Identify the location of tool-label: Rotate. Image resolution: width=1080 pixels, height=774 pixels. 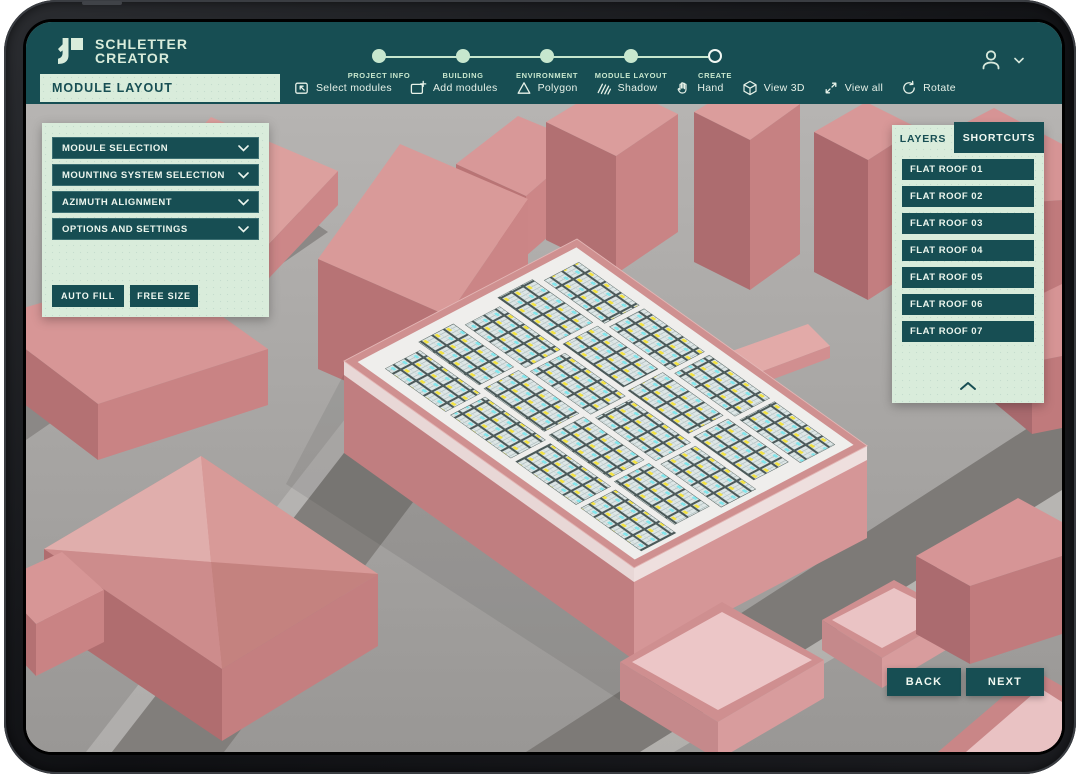
(939, 88).